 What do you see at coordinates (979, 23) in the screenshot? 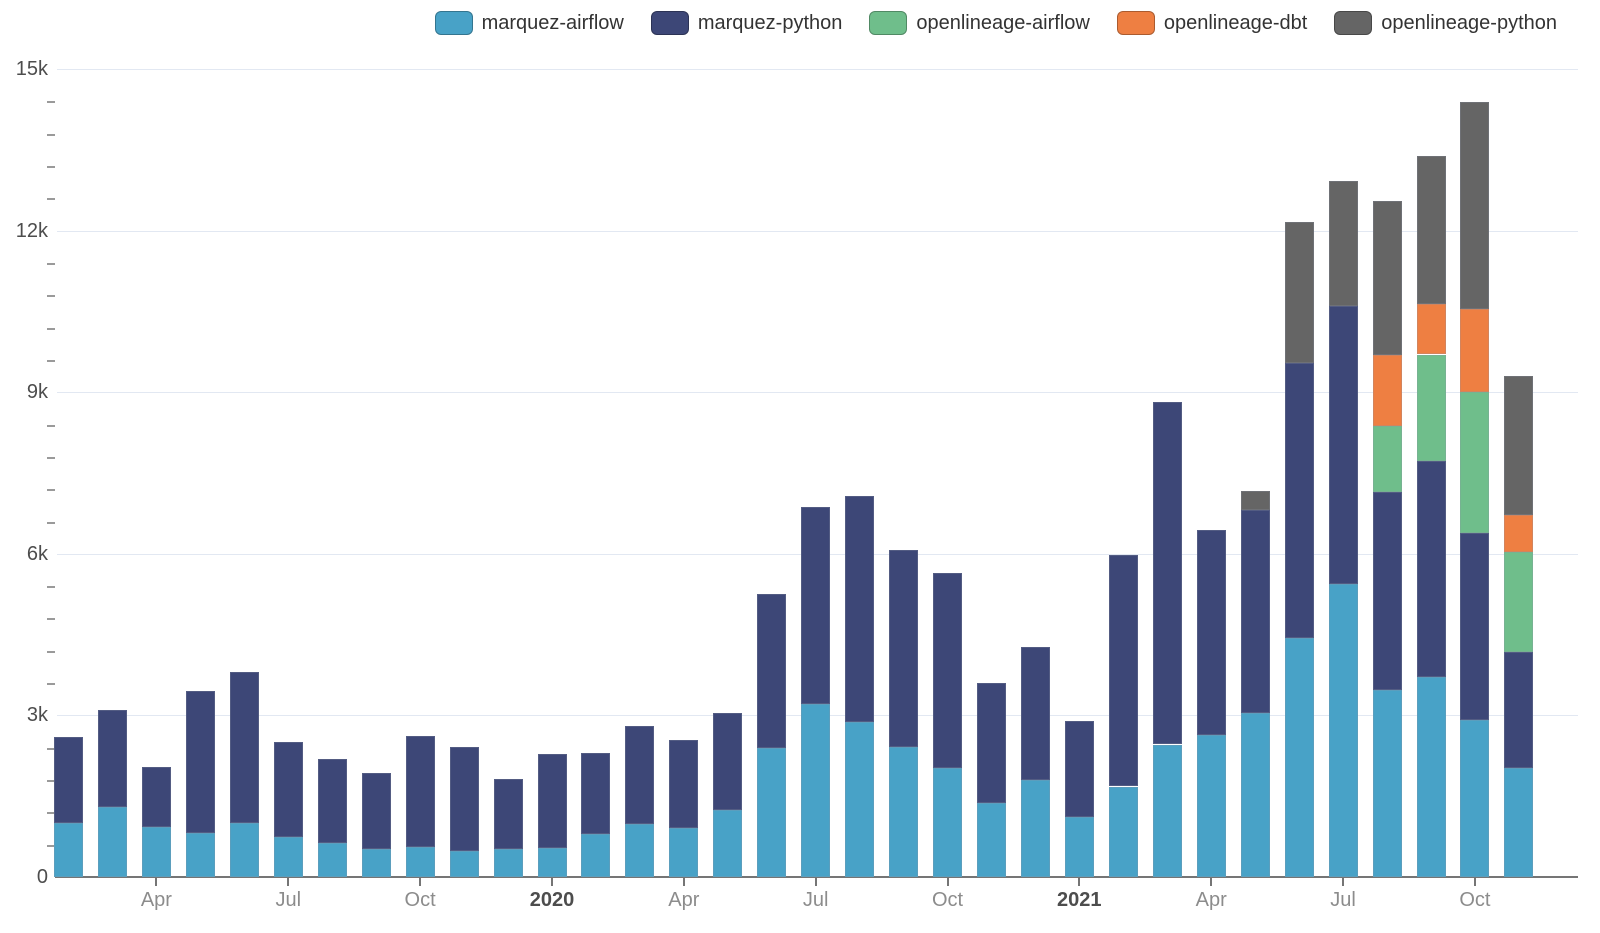
I see `legend-item-openlineage-airflow: openlineage-airflow` at bounding box center [979, 23].